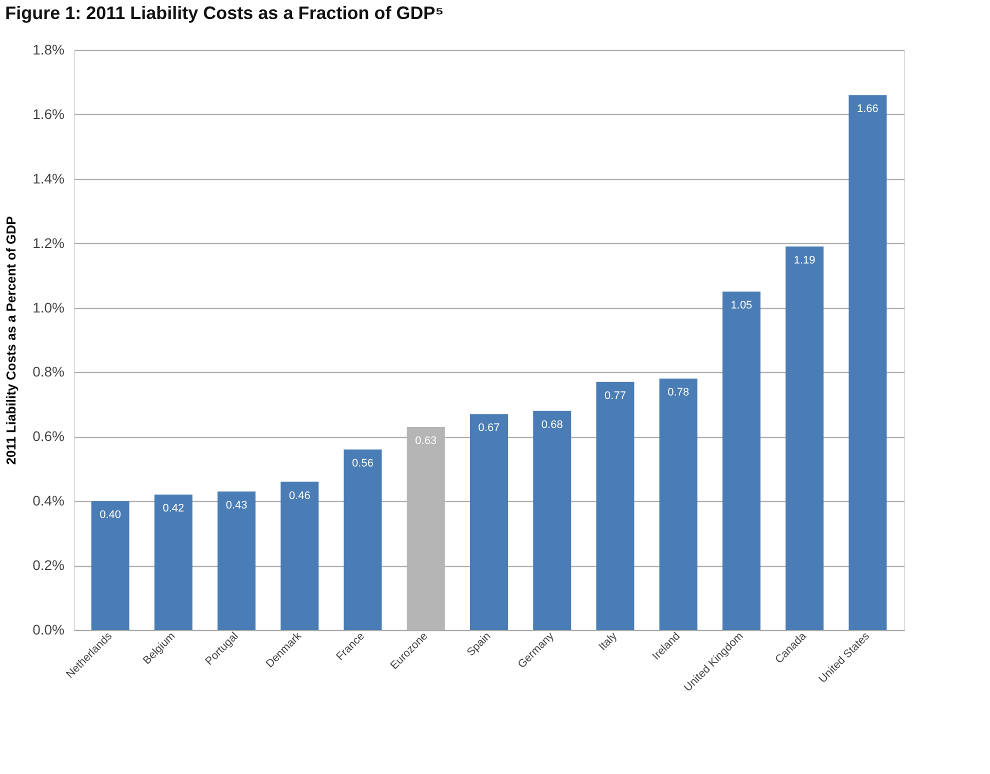 This screenshot has width=990, height=774. Describe the element at coordinates (48, 178) in the screenshot. I see `y-tick-label: 1.4%` at that location.